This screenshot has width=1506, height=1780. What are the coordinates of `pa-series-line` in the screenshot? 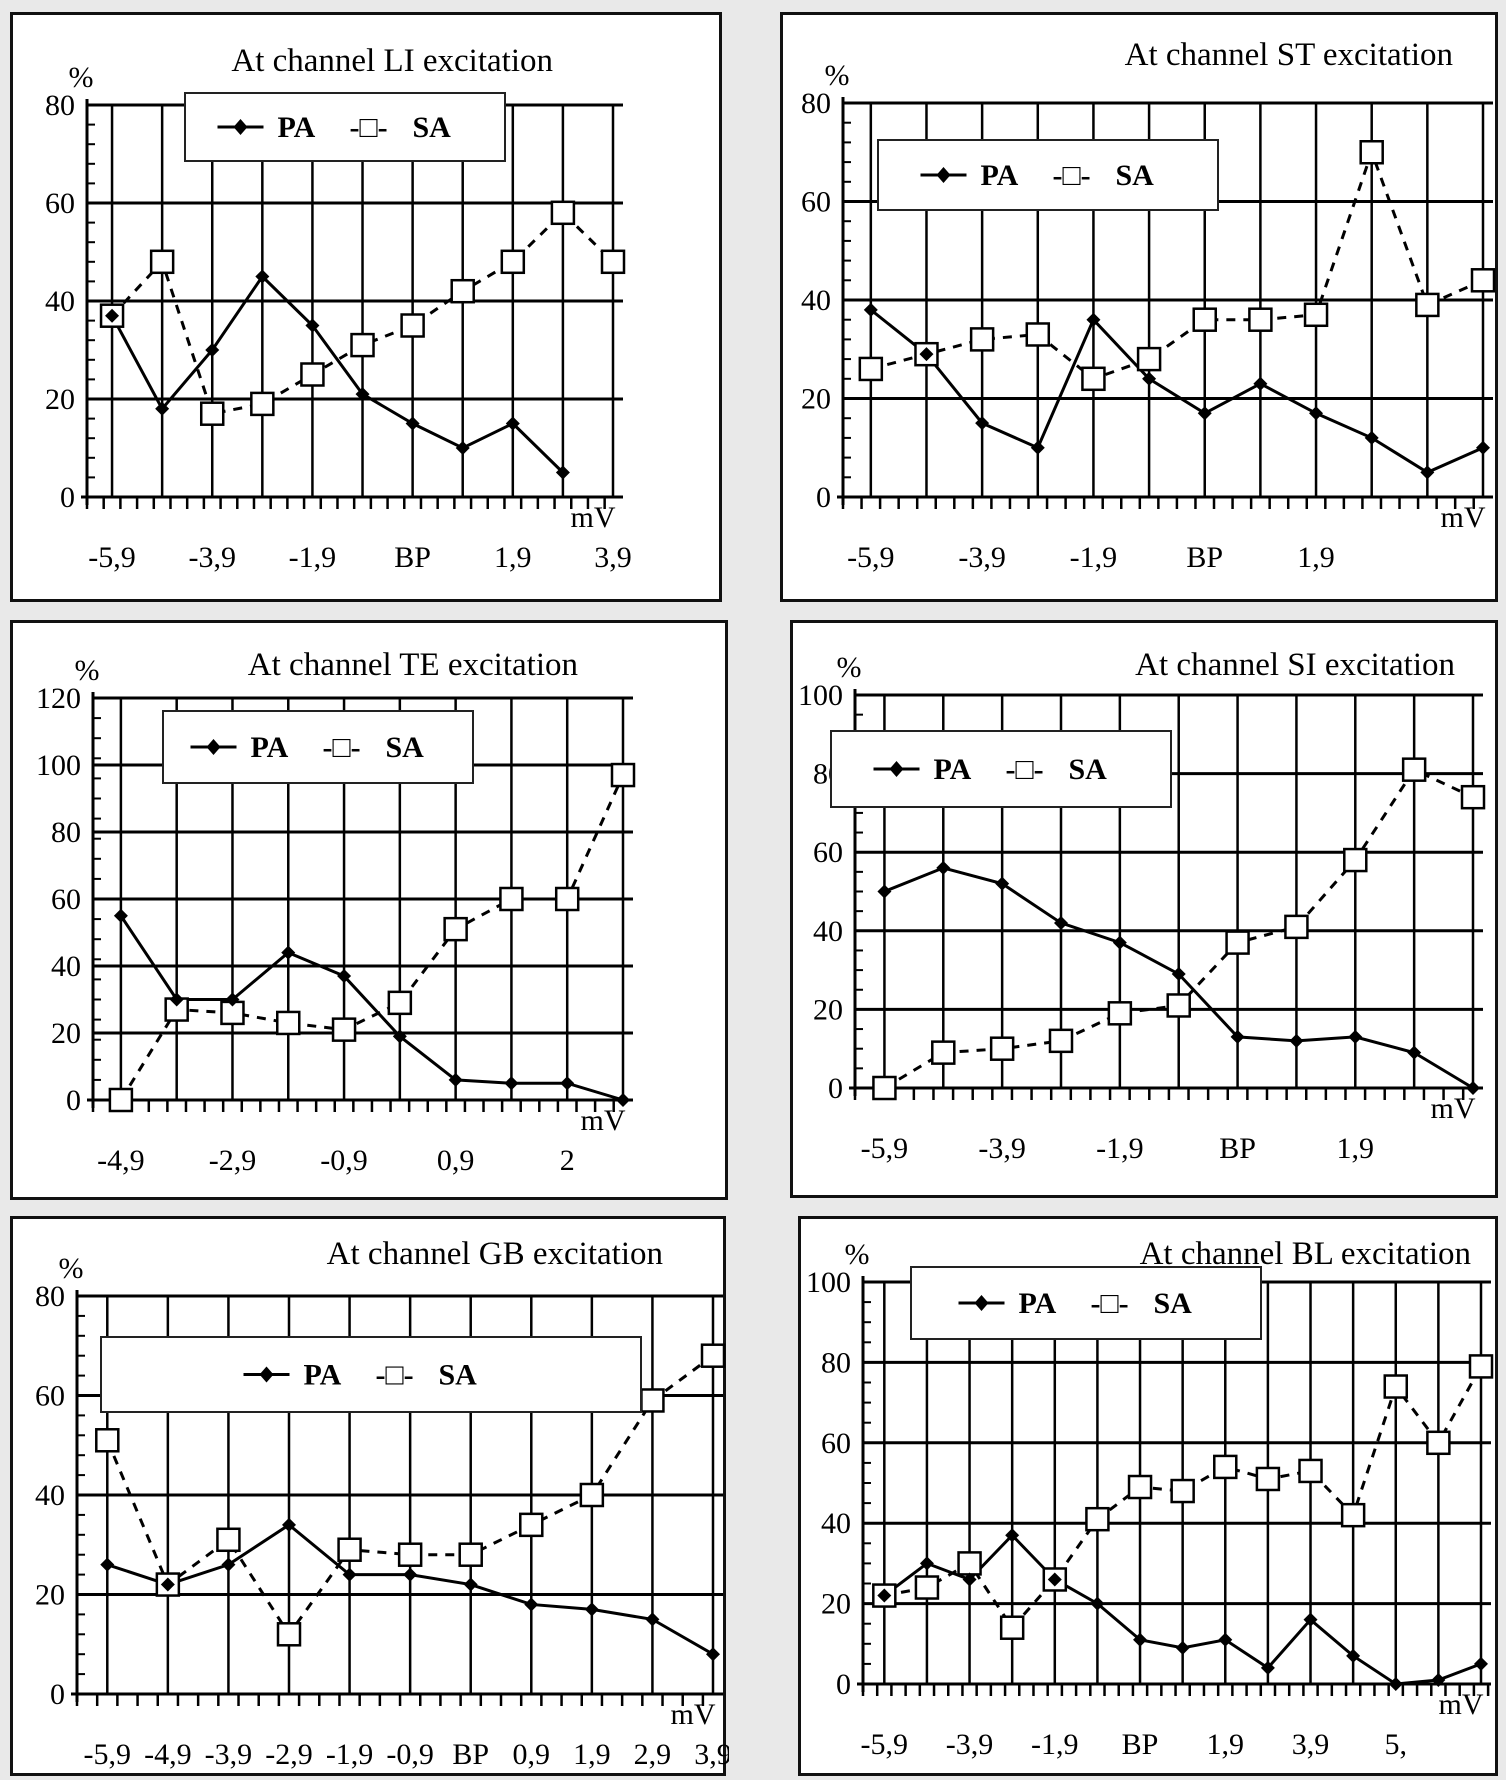 It's located at (337, 374).